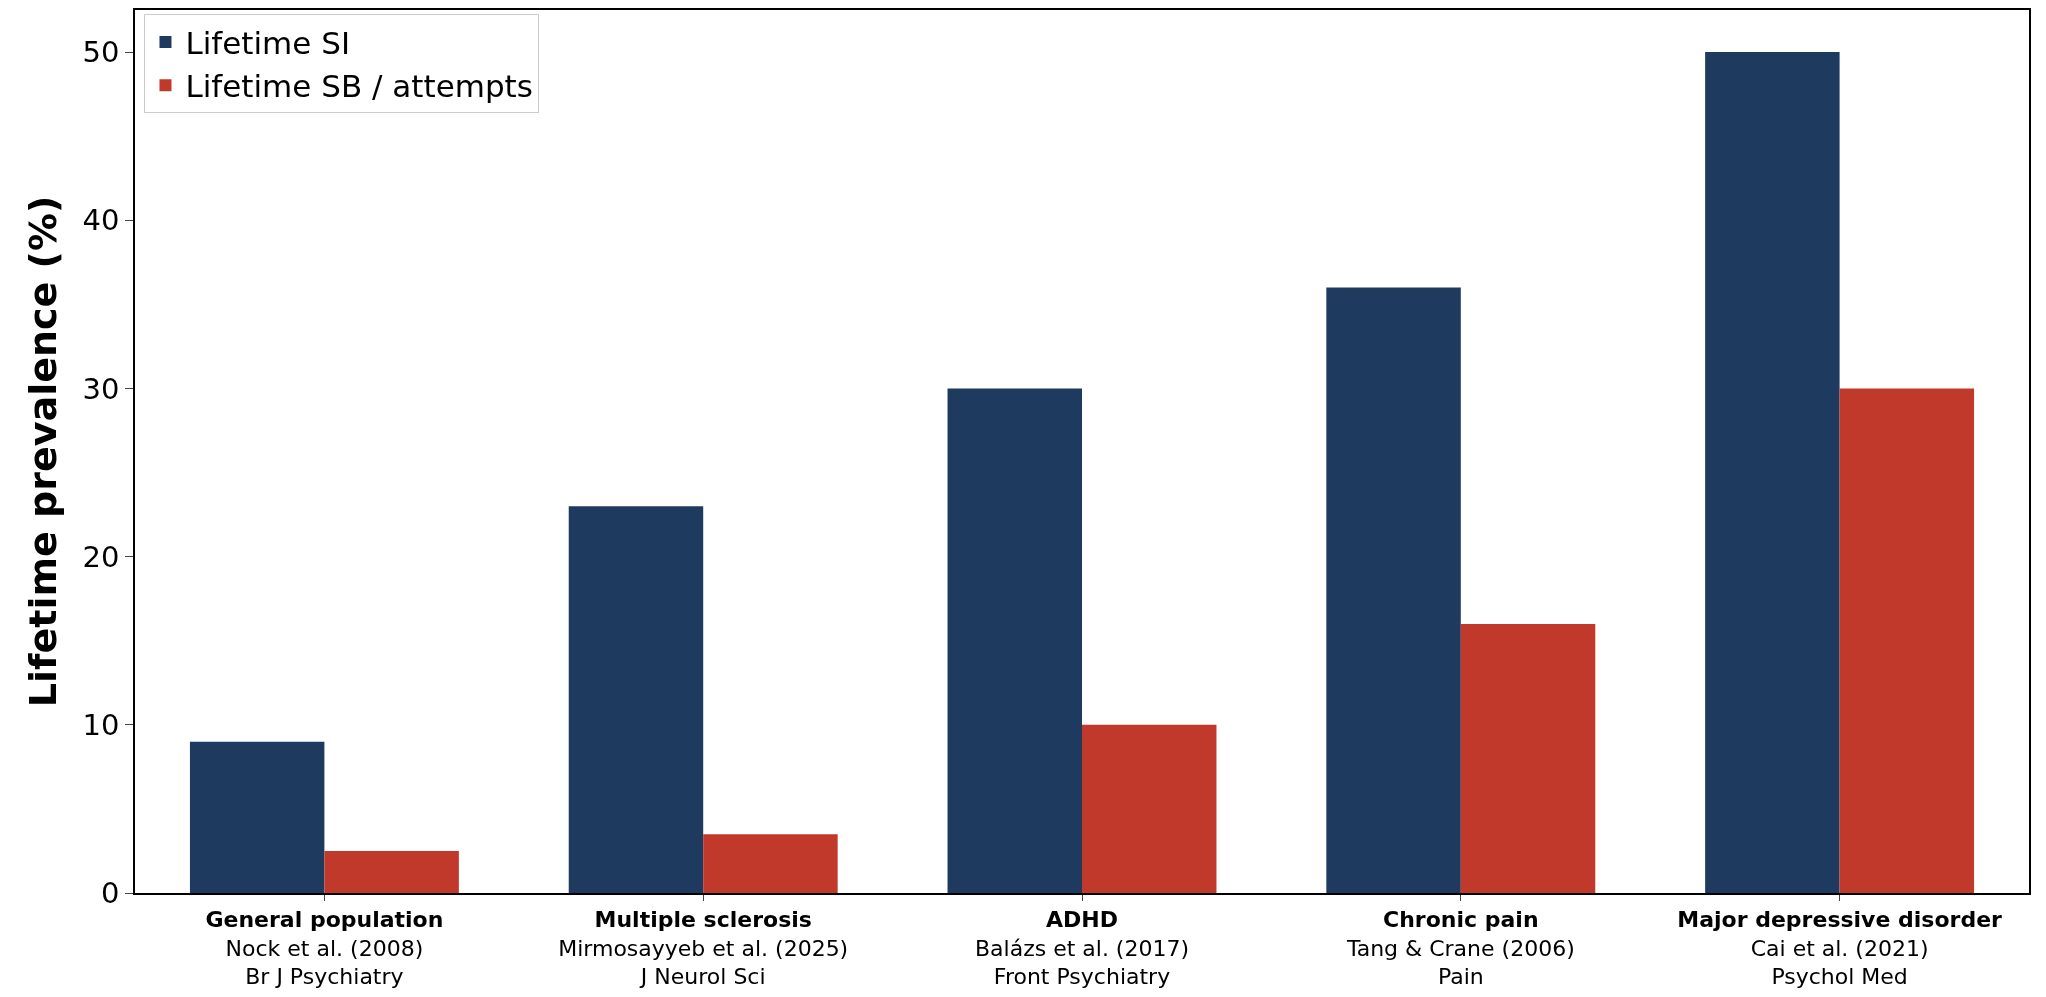 The height and width of the screenshot is (997, 2046). Describe the element at coordinates (101, 52) in the screenshot. I see `y-tick-label: 50` at that location.